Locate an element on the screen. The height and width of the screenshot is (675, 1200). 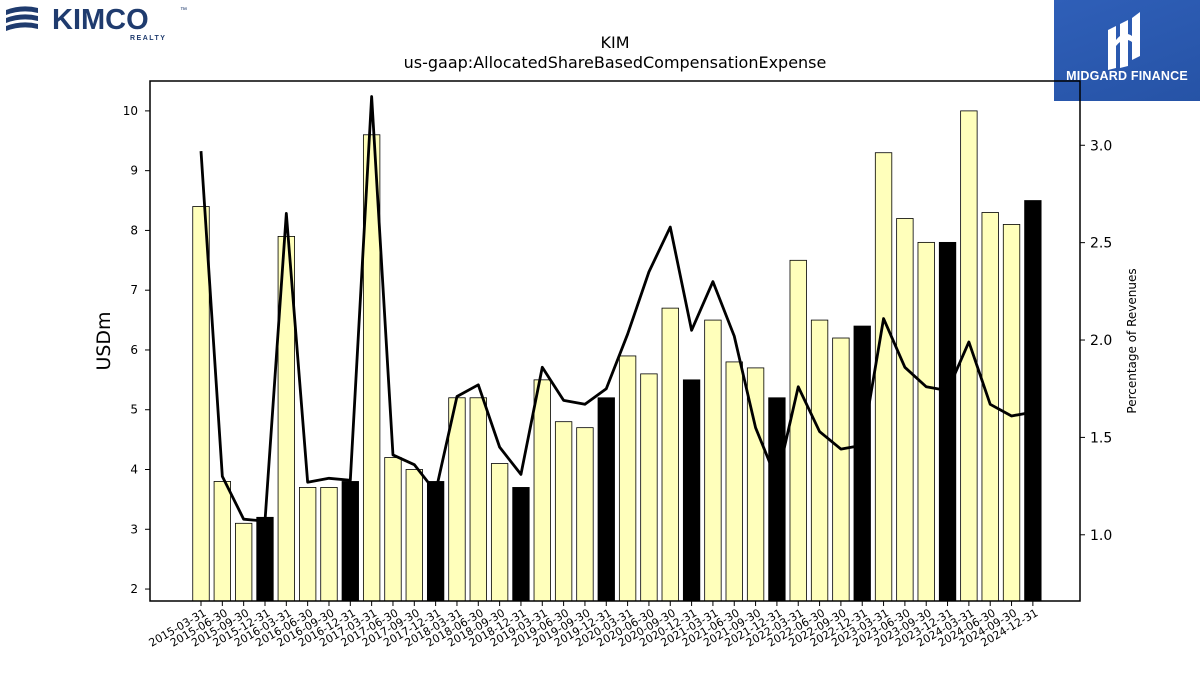
y-axis-left: 2 3 4 5 6 7 8 9 10 is located at coordinates (136, 350).